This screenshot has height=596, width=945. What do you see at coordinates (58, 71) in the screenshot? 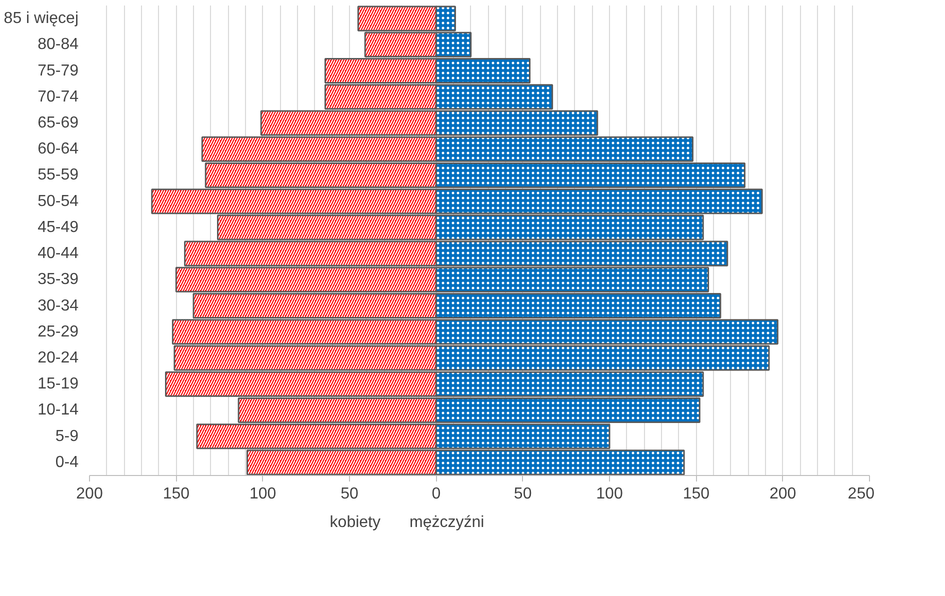
I see `y-tick-label: 75-79` at bounding box center [58, 71].